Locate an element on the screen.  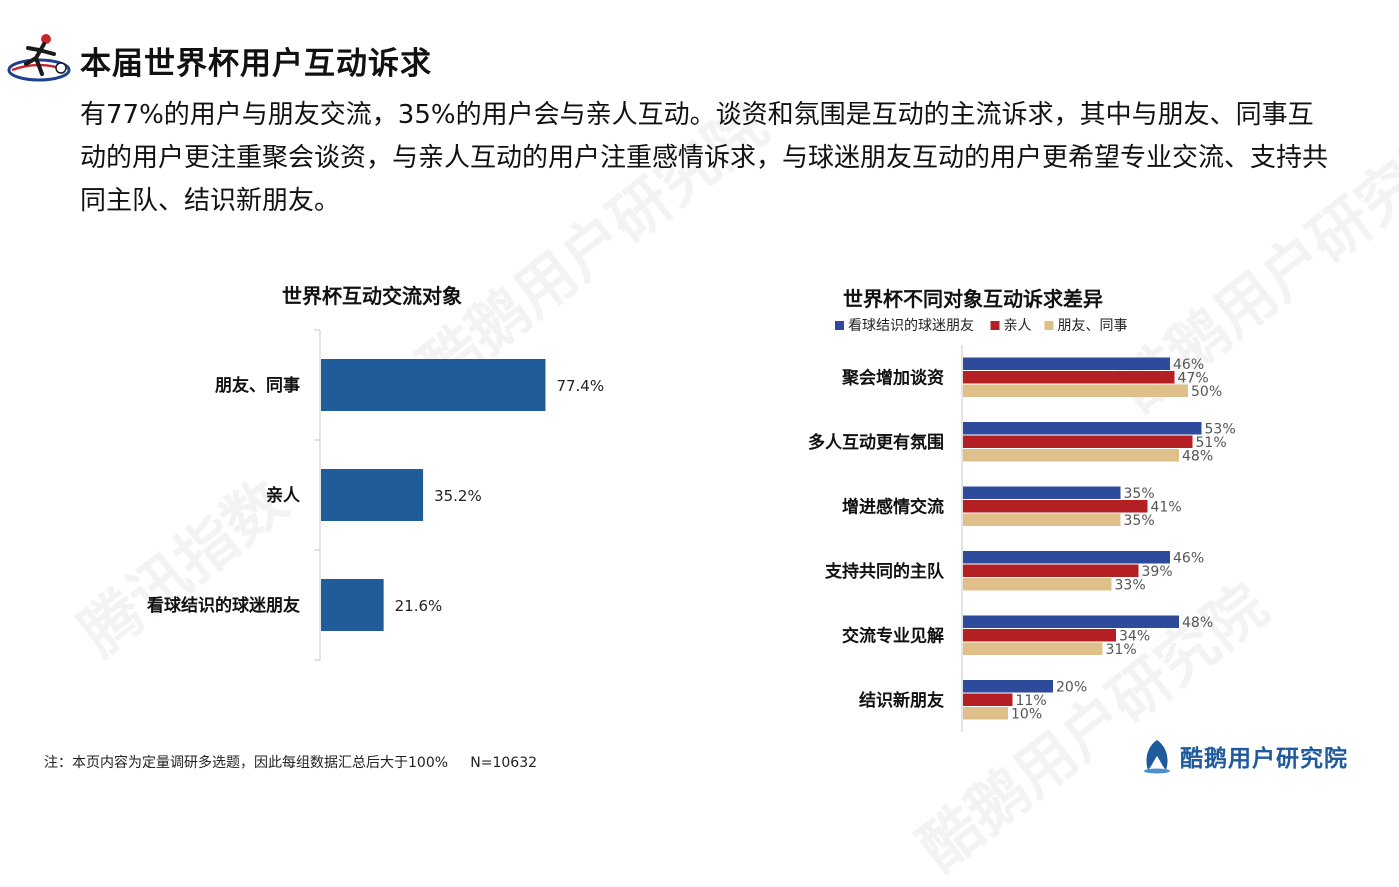
chart2-value-label: 50% is located at coordinates (1206, 392).